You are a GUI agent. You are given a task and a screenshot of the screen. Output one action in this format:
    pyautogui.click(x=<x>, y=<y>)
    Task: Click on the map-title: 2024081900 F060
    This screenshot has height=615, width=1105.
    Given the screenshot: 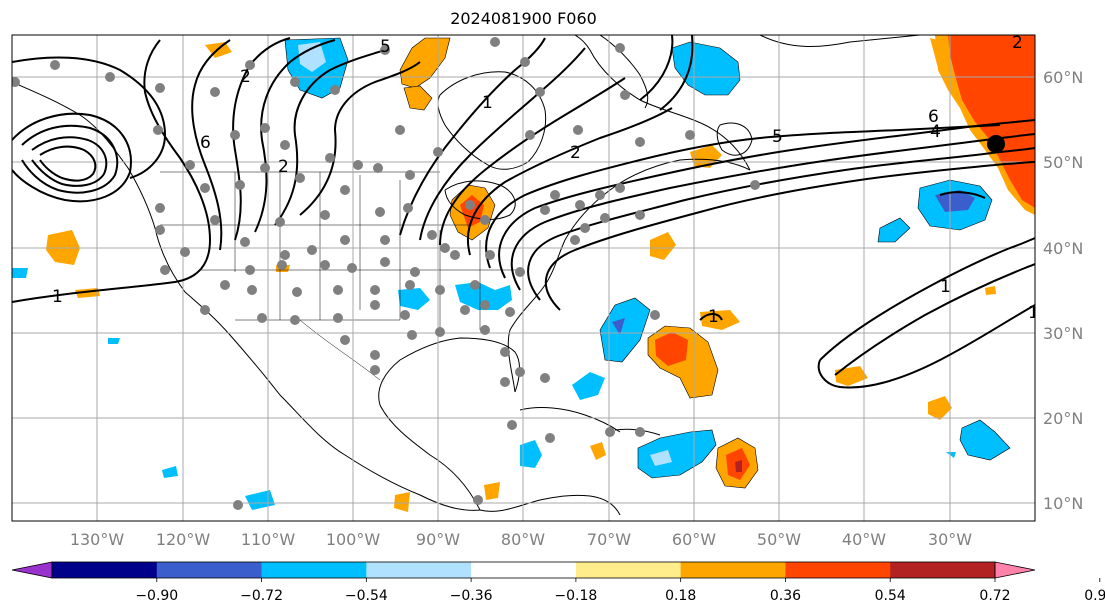 What is the action you would take?
    pyautogui.click(x=523, y=18)
    